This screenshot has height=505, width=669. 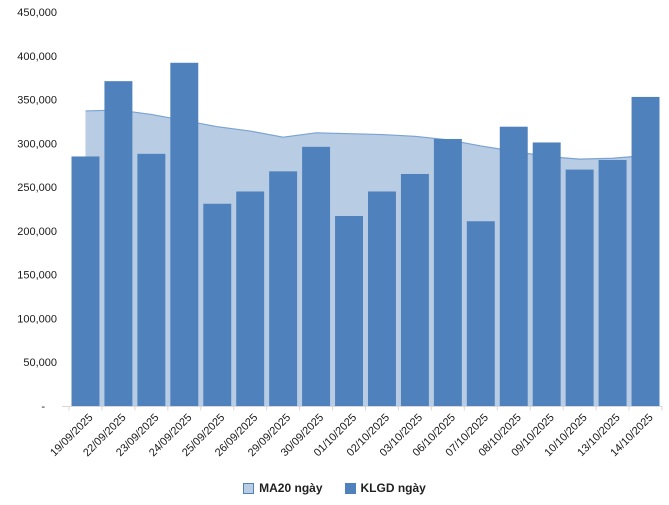 I want to click on y-tick-label: 150,000, so click(x=37, y=276).